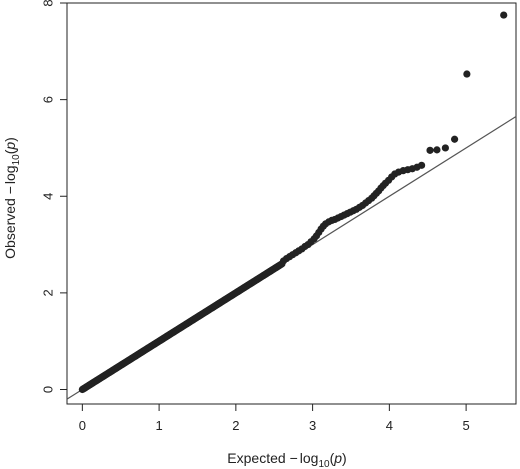  What do you see at coordinates (235, 425) in the screenshot?
I see `x-tick-label: 2` at bounding box center [235, 425].